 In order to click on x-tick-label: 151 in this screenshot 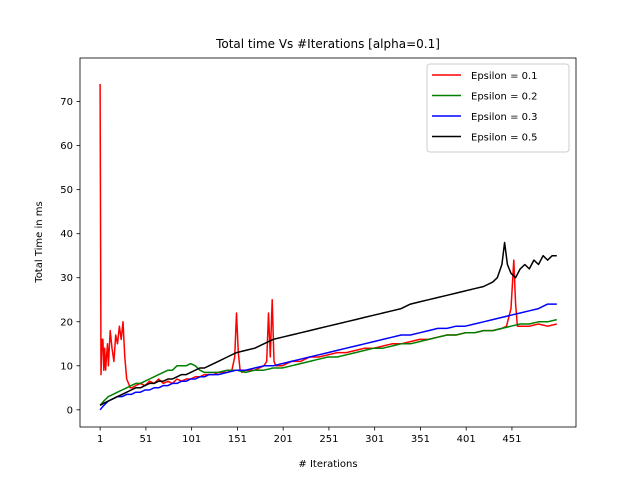, I will do `click(237, 439)`.